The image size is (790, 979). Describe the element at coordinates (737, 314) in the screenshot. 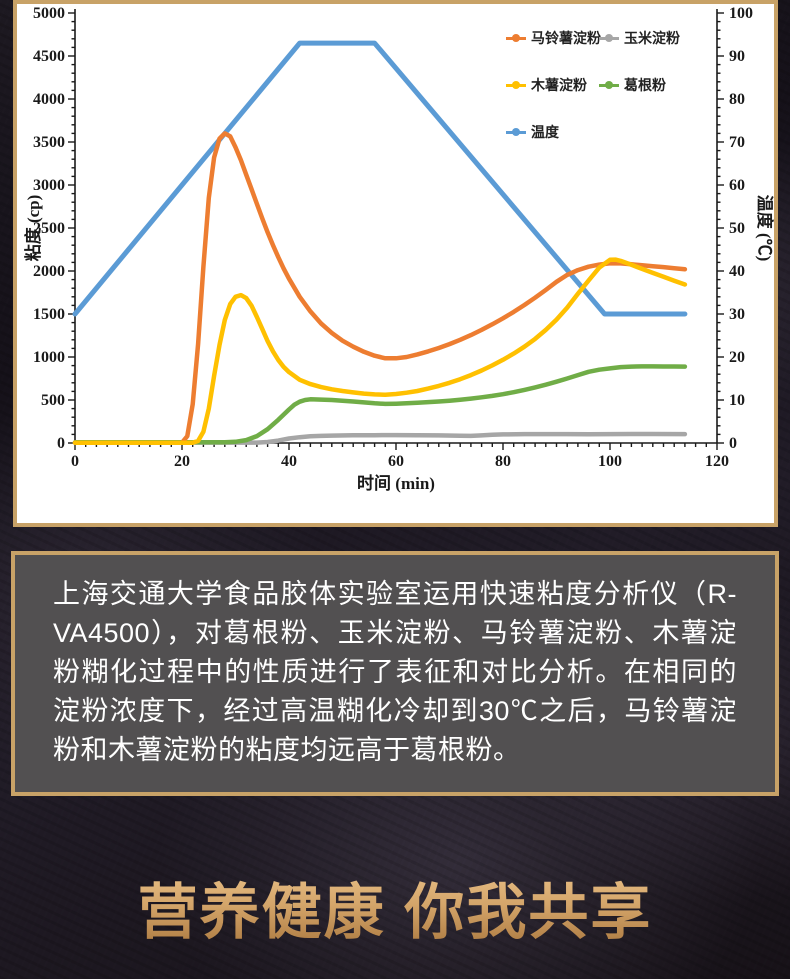

I see `svg-text: 30` at that location.